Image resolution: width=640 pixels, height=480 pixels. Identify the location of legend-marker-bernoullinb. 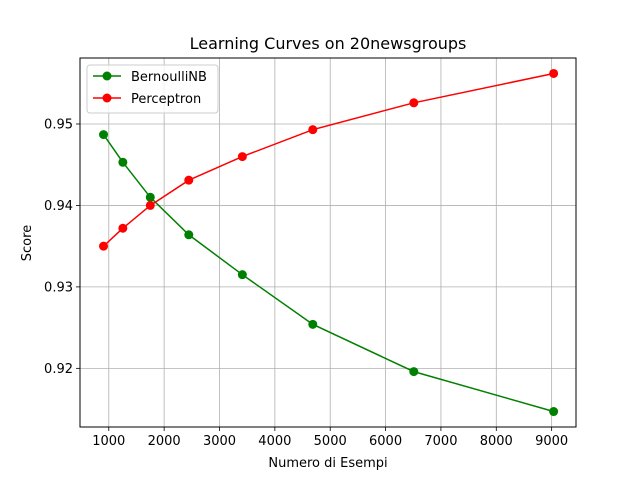
(107, 76).